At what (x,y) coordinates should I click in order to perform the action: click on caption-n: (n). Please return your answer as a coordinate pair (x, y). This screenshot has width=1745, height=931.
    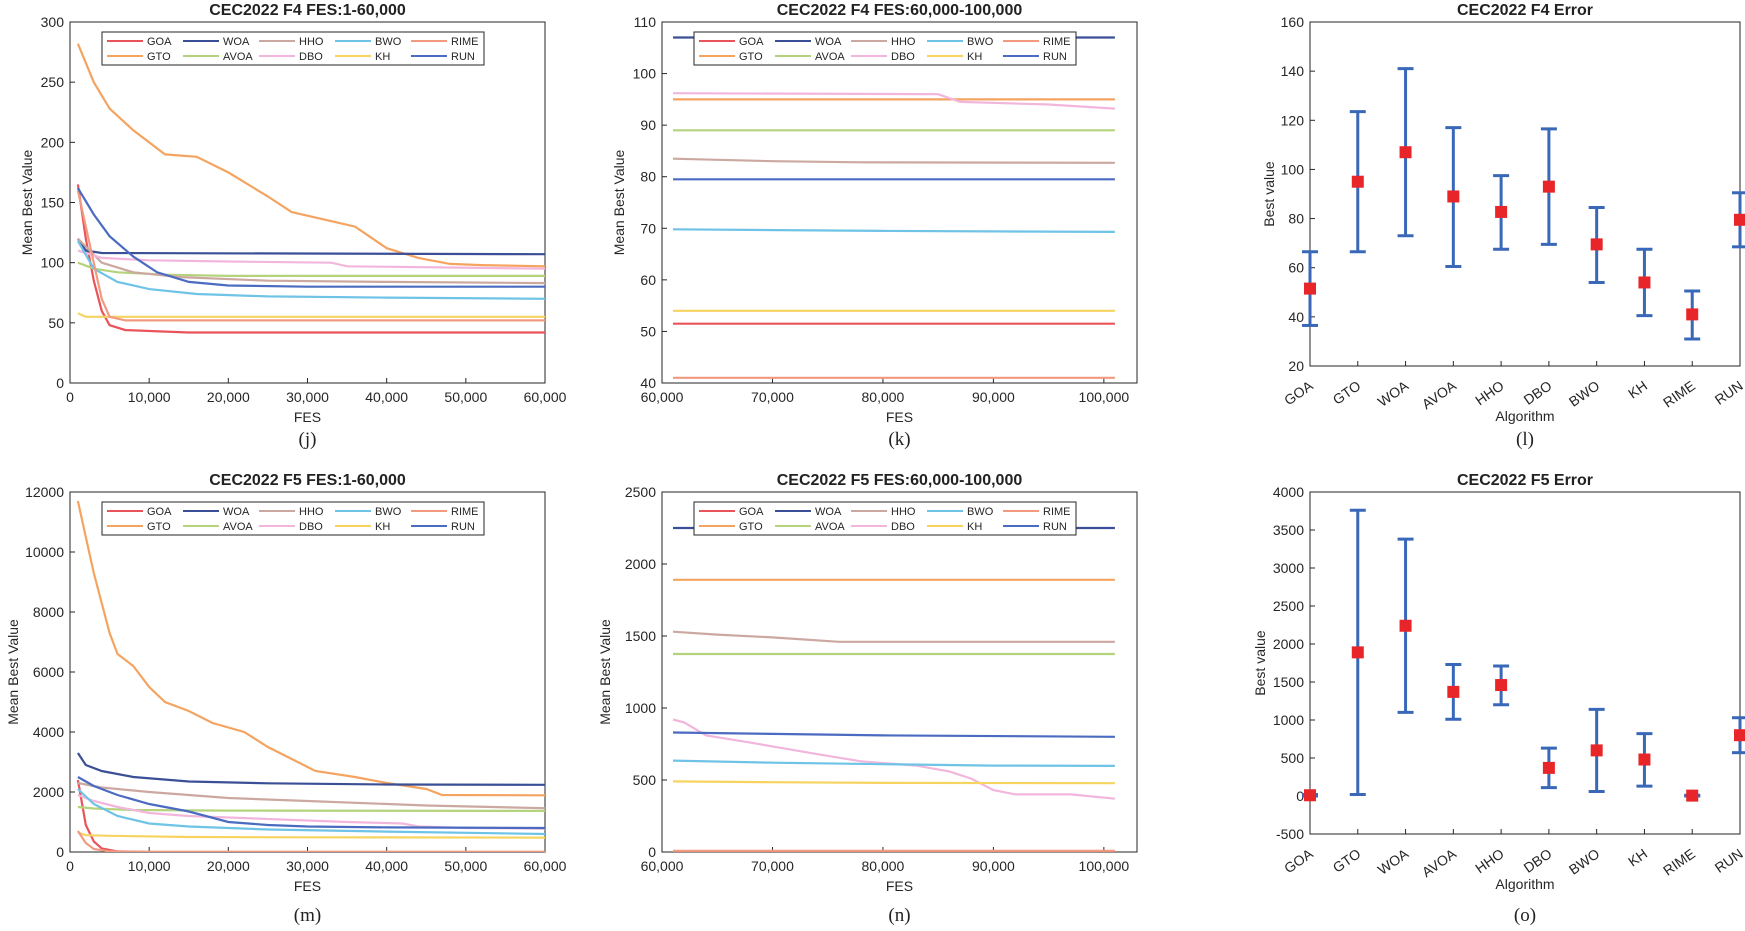
    Looking at the image, I should click on (899, 915).